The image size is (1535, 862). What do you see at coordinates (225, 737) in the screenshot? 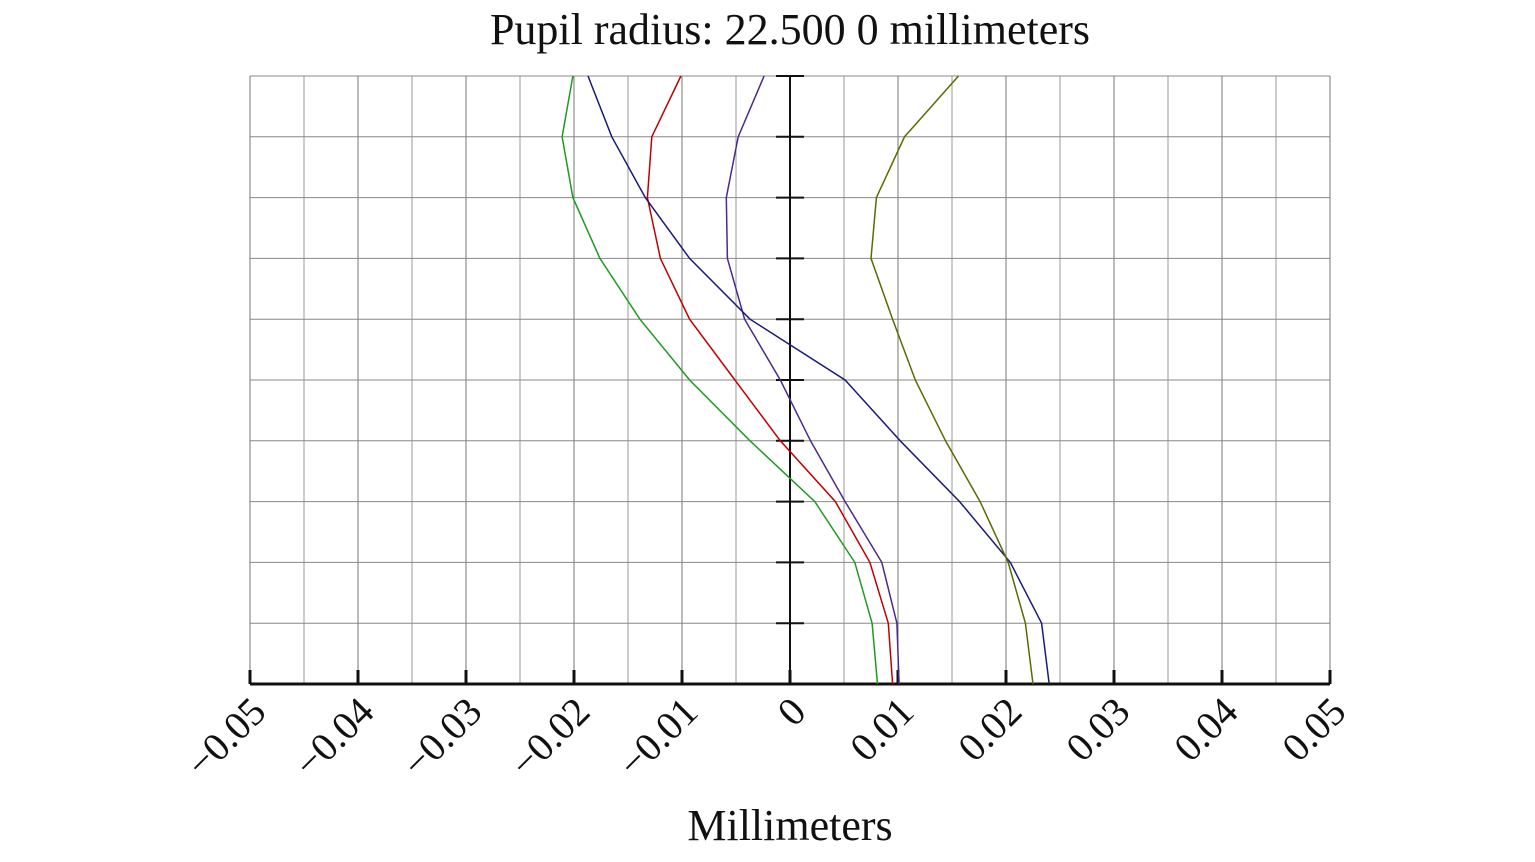
I see `x-tick-label: −0.05` at bounding box center [225, 737].